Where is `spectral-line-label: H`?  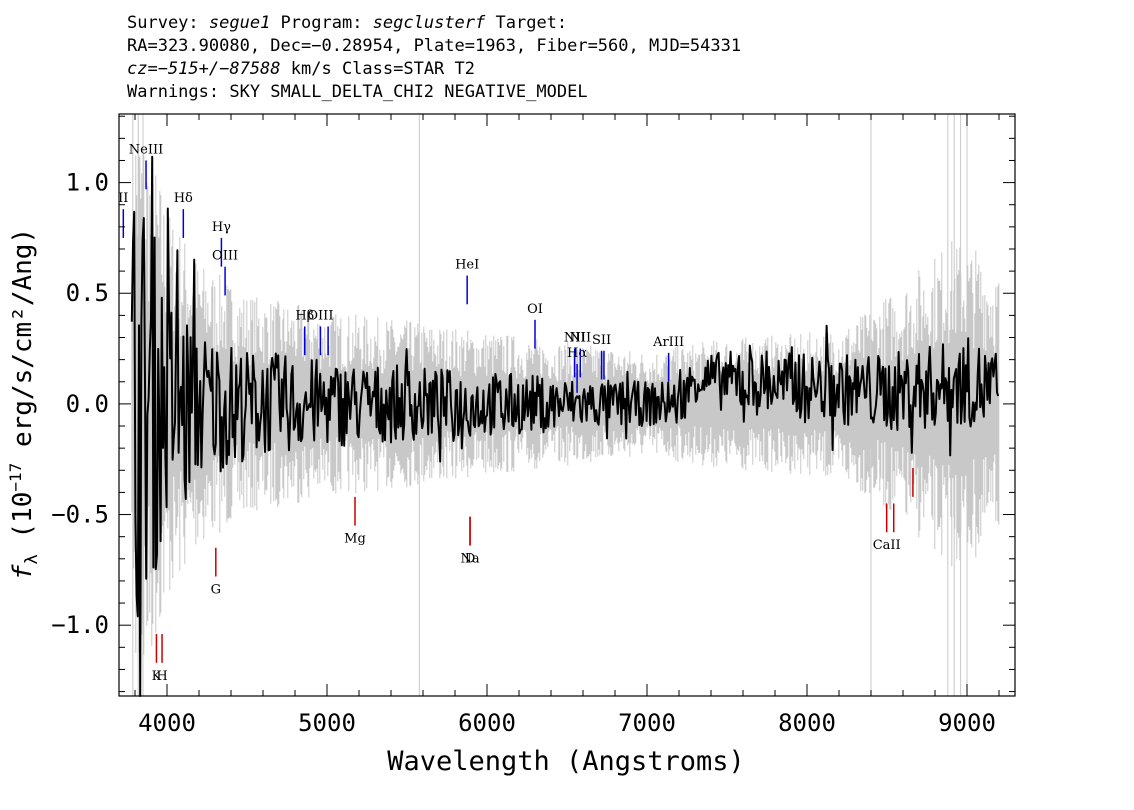 spectral-line-label: H is located at coordinates (161, 676).